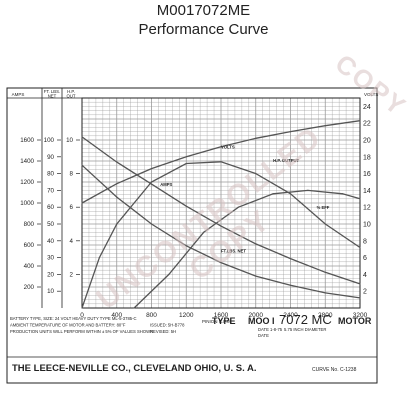 This screenshot has height=400, width=407. I want to click on tick-label-amps: 1400, so click(27, 161).